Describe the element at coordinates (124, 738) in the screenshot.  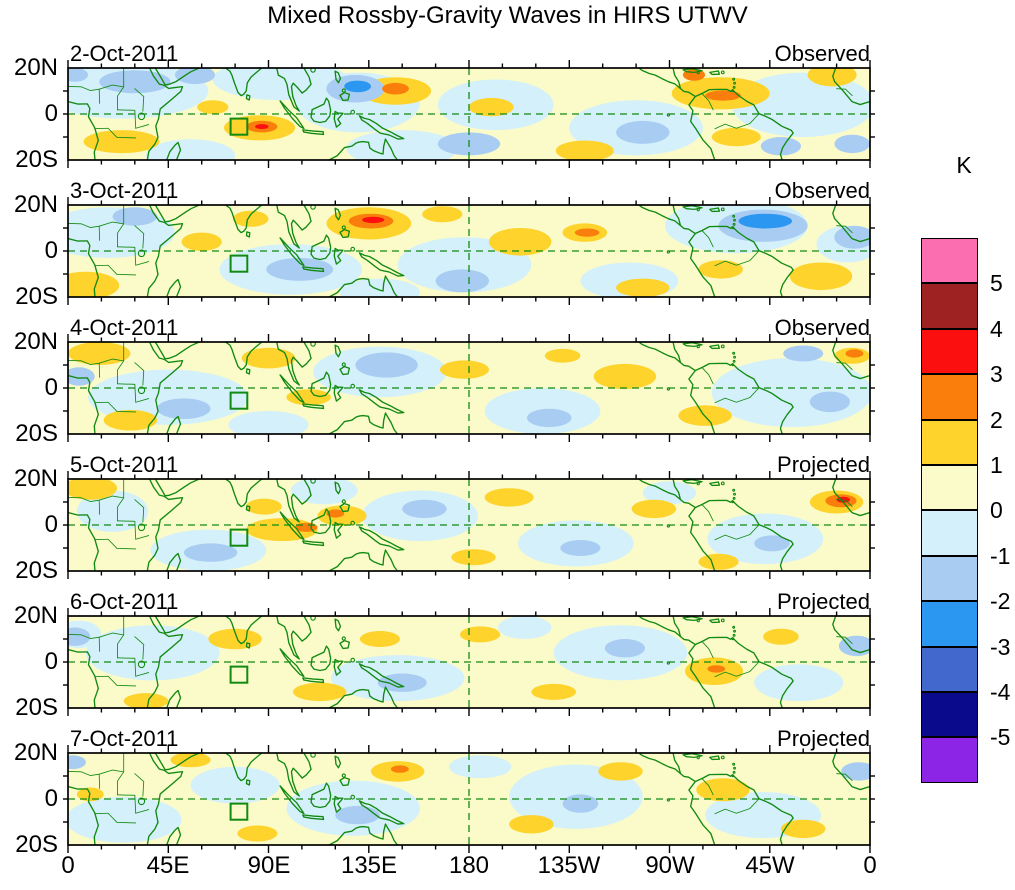
I see `panel-date-label: 7-Oct-2011` at that location.